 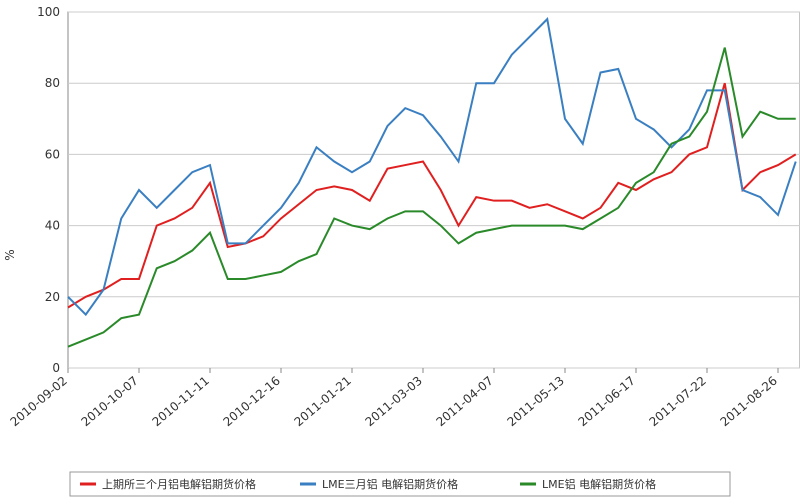 I want to click on x-tick-label: 2011-03-03, so click(x=393, y=402).